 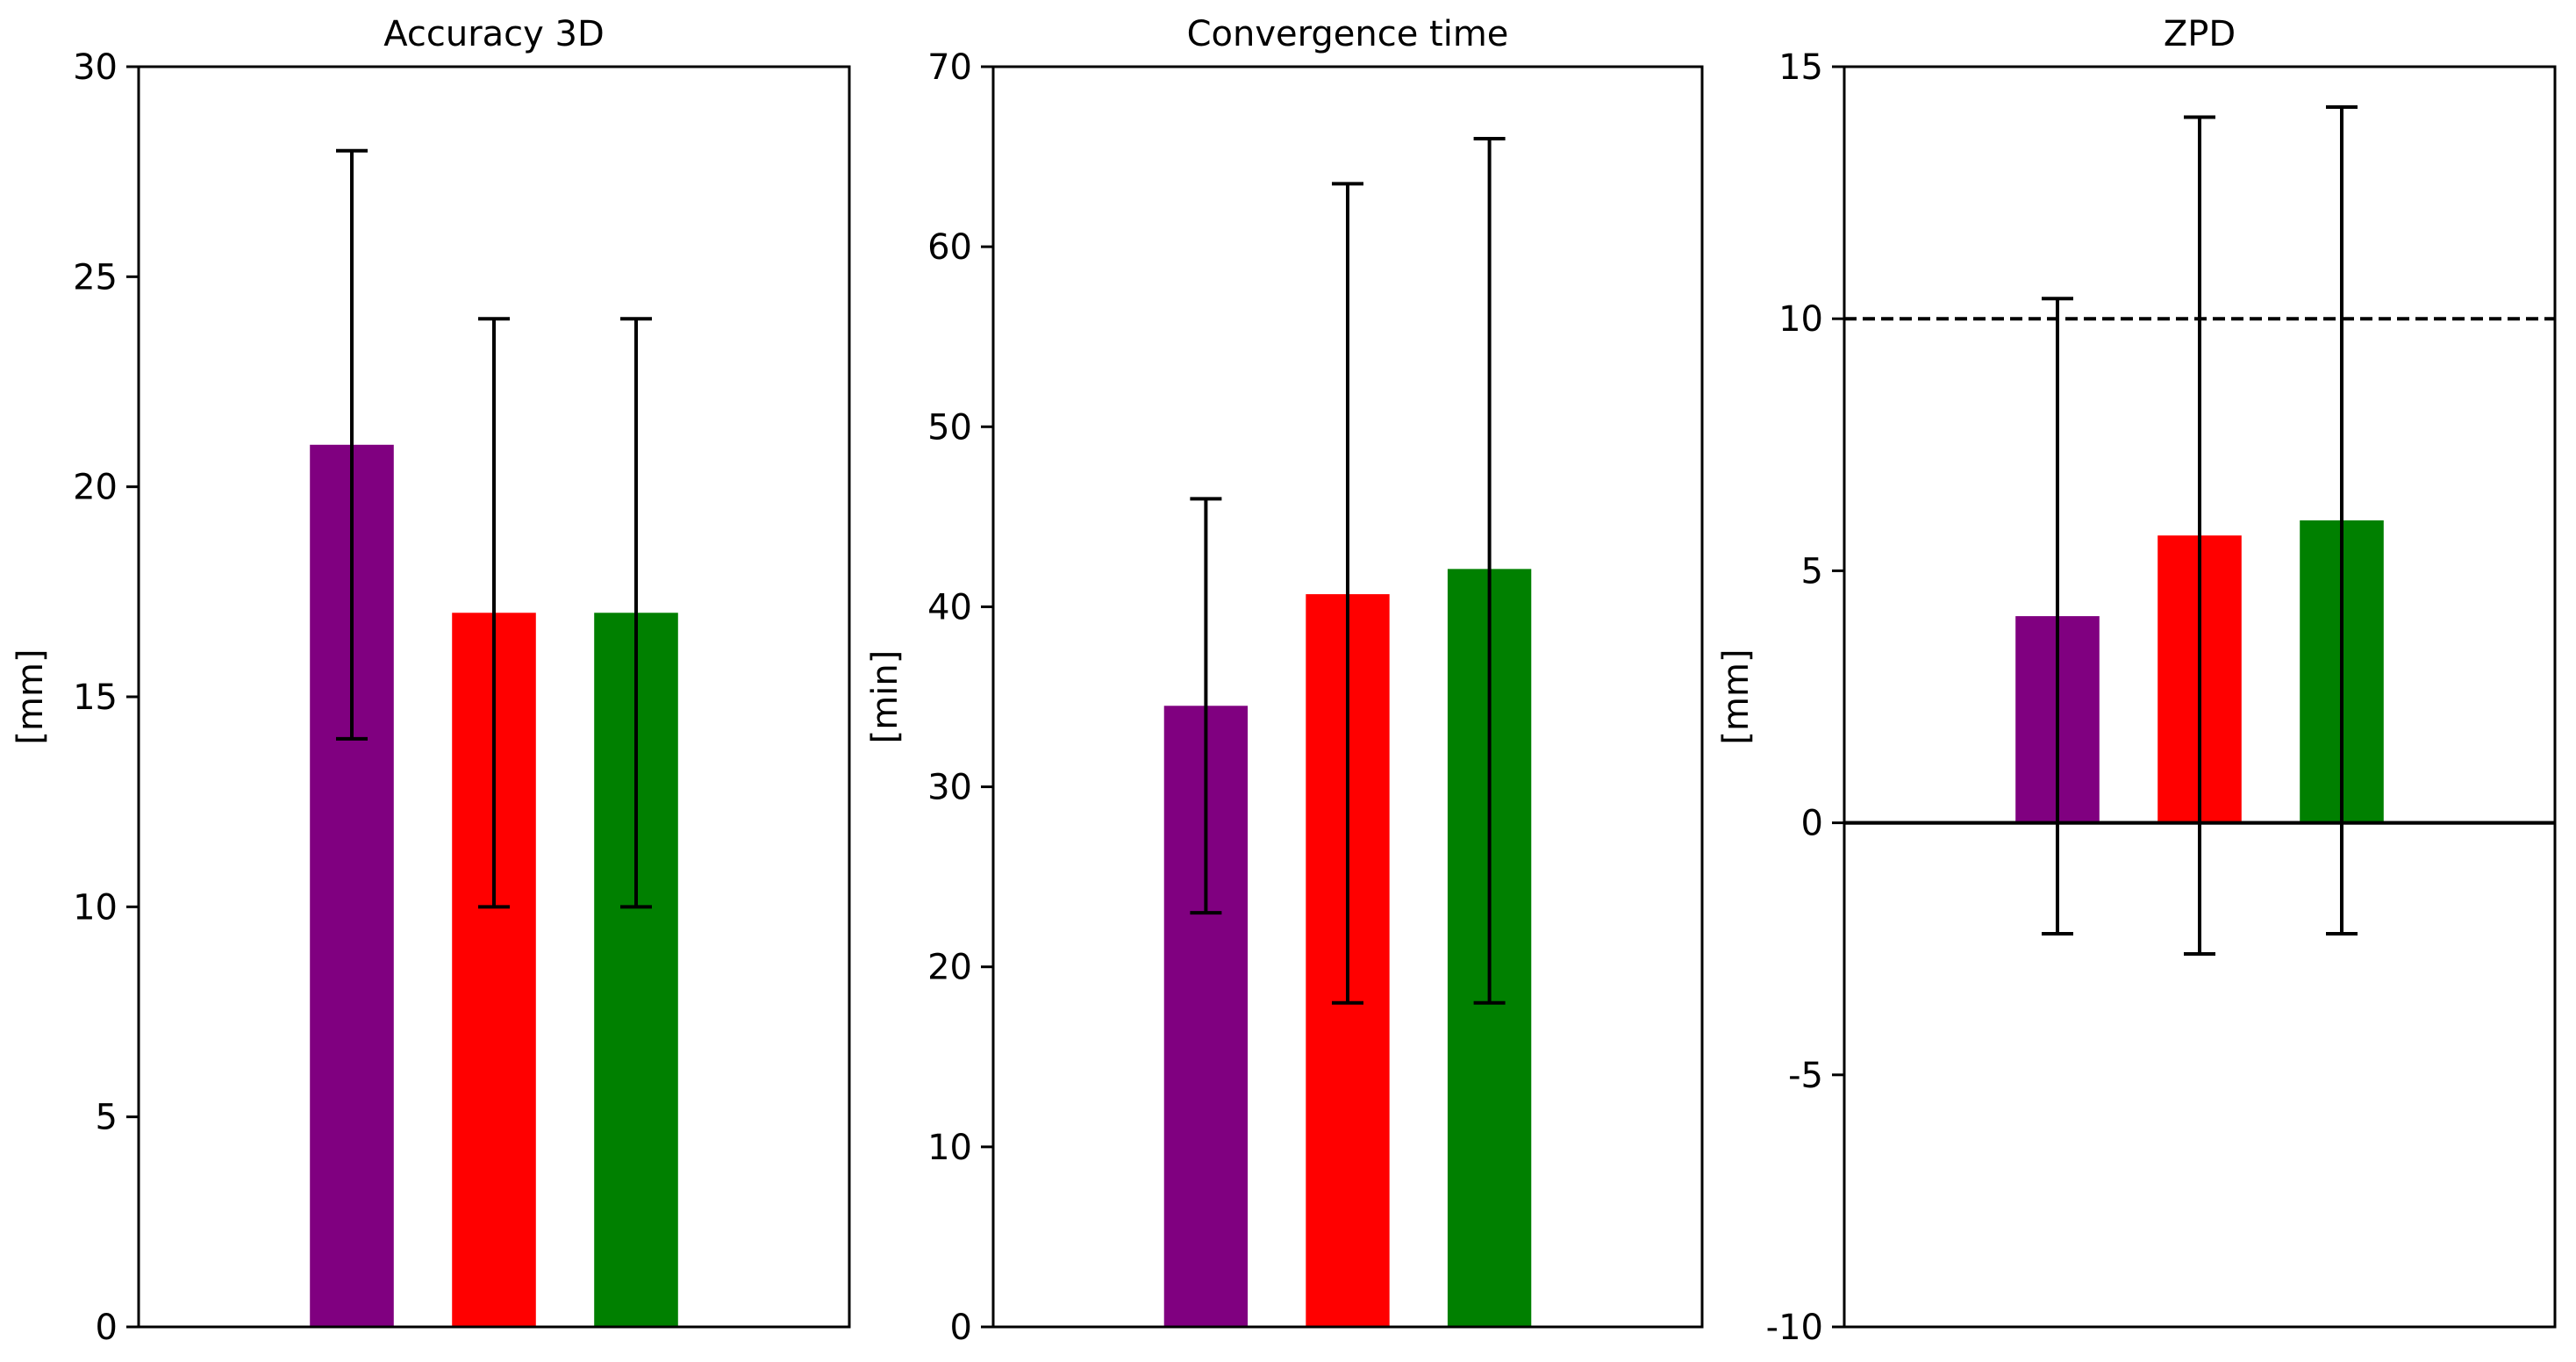 What do you see at coordinates (1348, 34) in the screenshot?
I see `chart-title: Convergence time` at bounding box center [1348, 34].